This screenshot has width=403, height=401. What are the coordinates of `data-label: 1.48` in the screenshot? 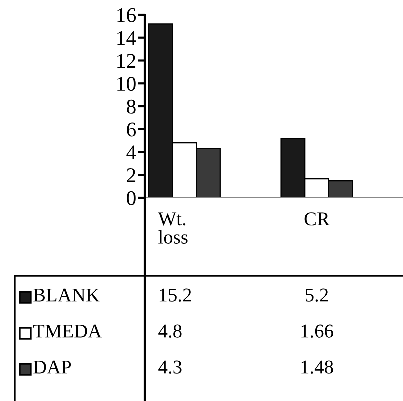 It's located at (318, 367).